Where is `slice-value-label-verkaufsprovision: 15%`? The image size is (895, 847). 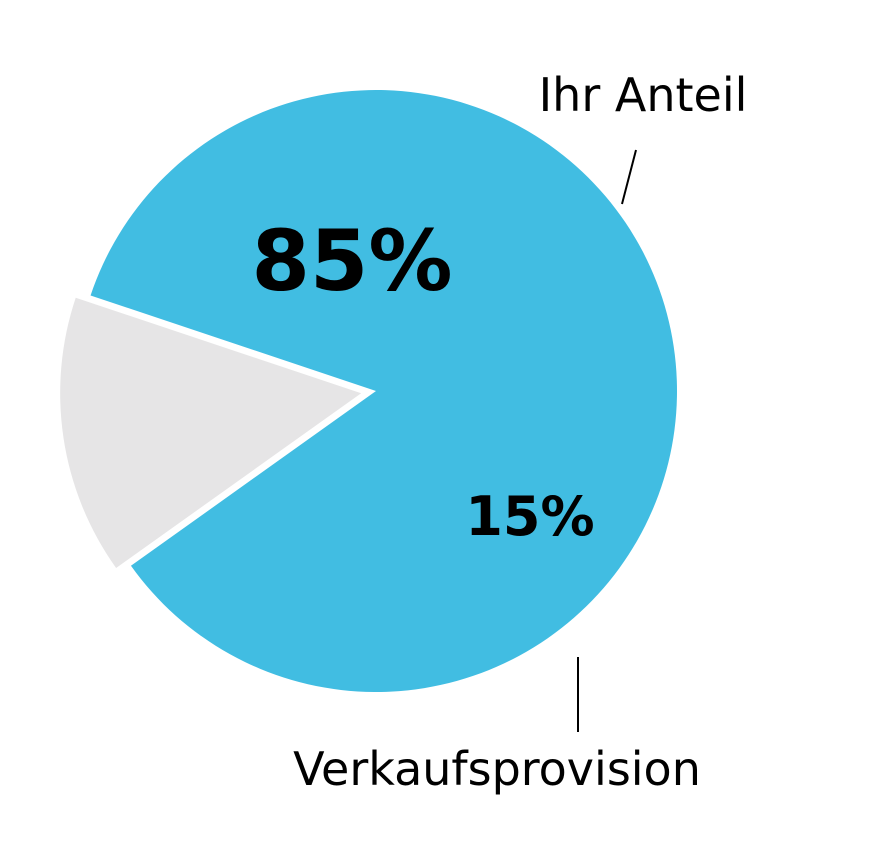
slice-value-label-verkaufsprovision: 15% is located at coordinates (529, 516).